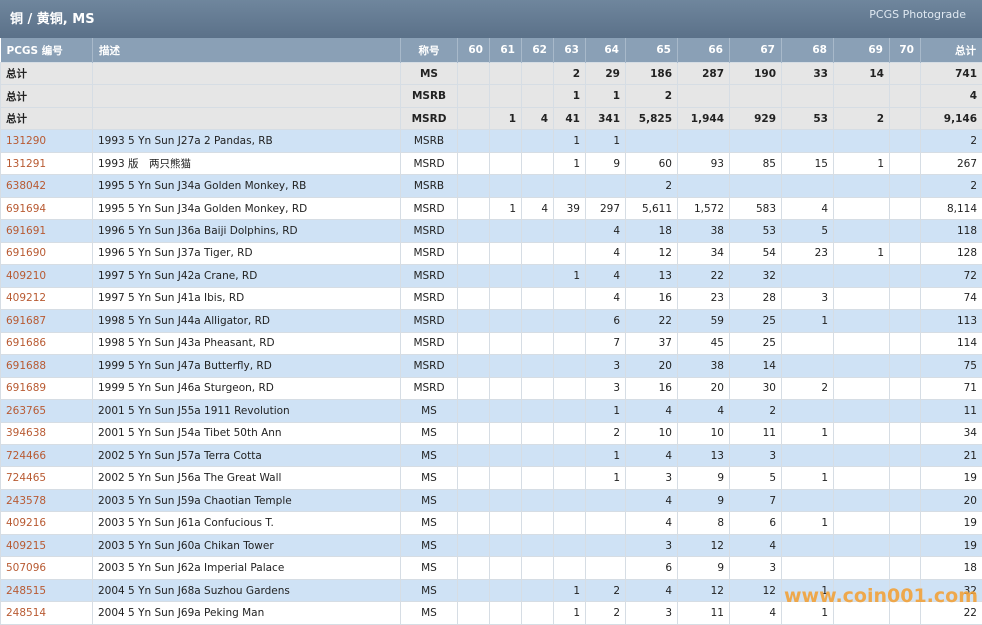  What do you see at coordinates (47, 208) in the screenshot?
I see `pcgs-number: 691694` at bounding box center [47, 208].